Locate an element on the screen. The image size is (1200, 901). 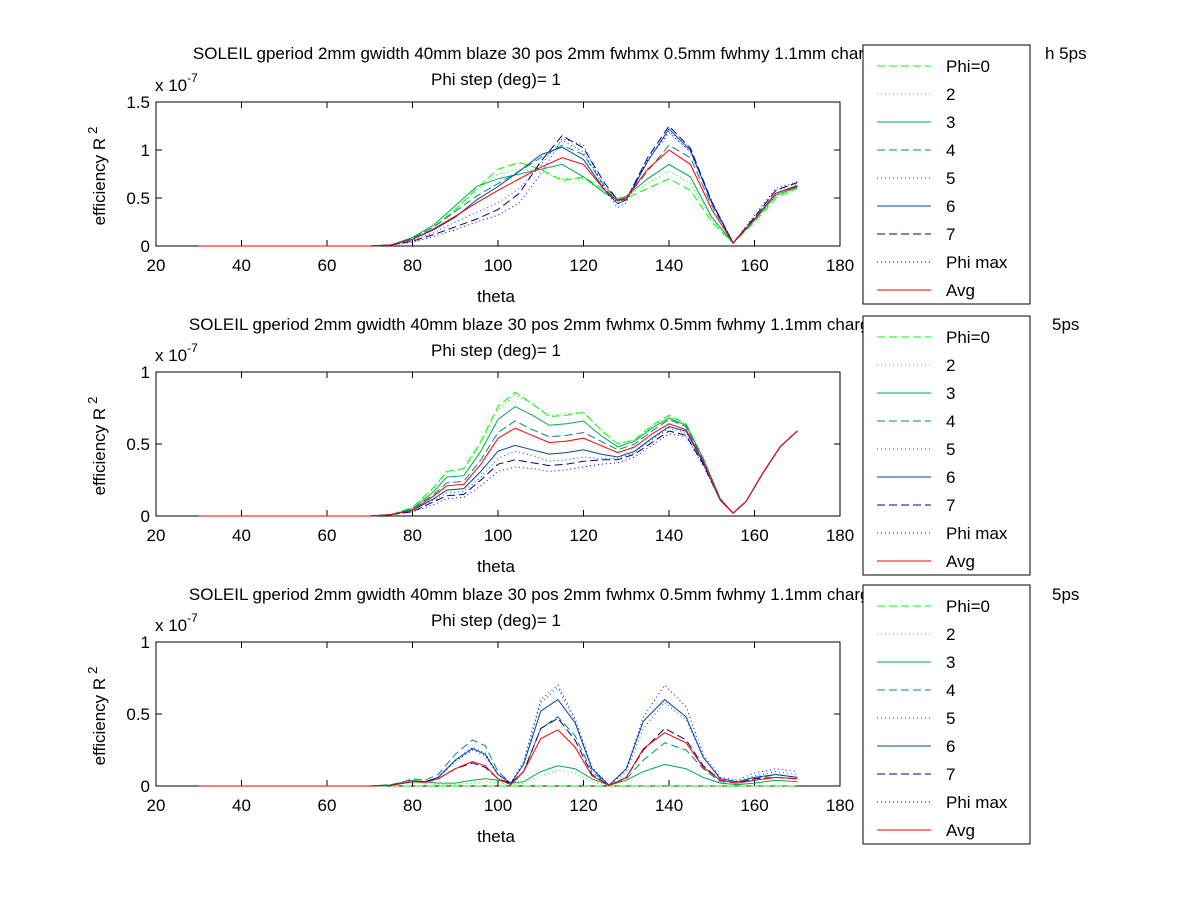
legend-label: Phi=0 is located at coordinates (968, 337).